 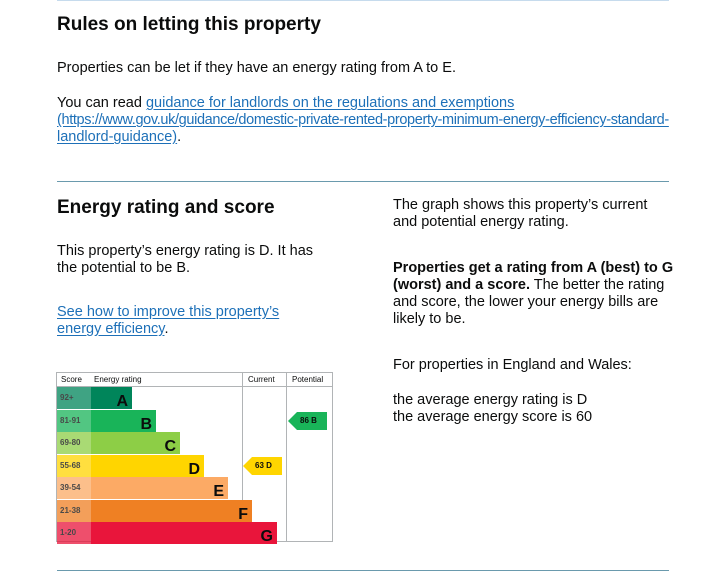 What do you see at coordinates (166, 207) in the screenshot?
I see `energy-heading: Energy rating and score` at bounding box center [166, 207].